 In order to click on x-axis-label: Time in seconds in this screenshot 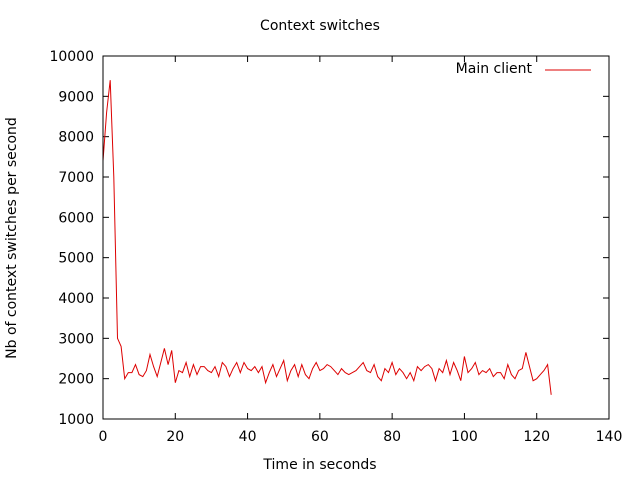, I will do `click(320, 465)`.